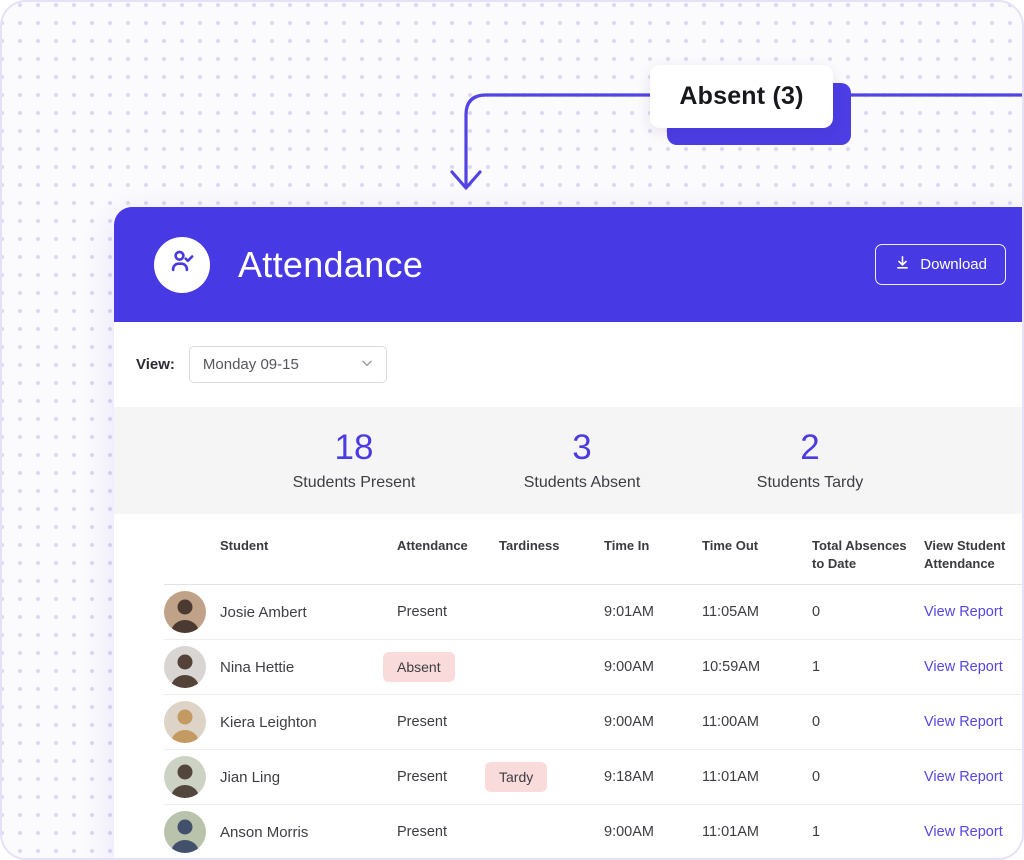 This screenshot has width=1024, height=860. I want to click on view-row: View: Monday 09-15, so click(568, 364).